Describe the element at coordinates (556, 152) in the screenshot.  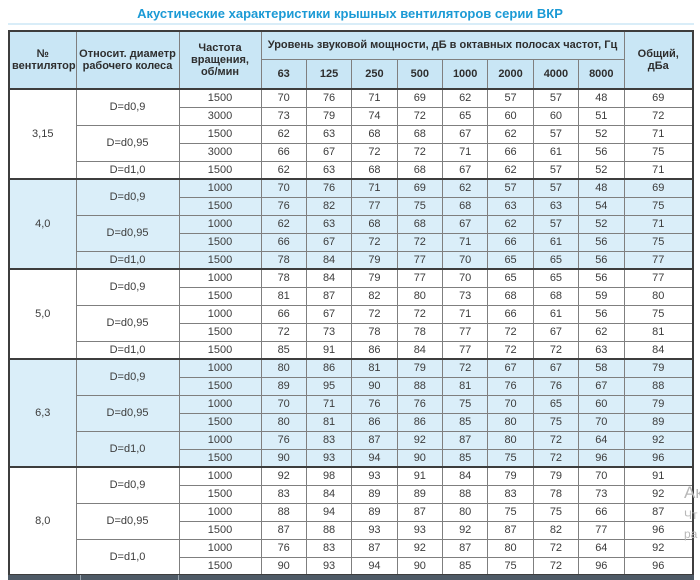
I see `level-cell: 61` at that location.